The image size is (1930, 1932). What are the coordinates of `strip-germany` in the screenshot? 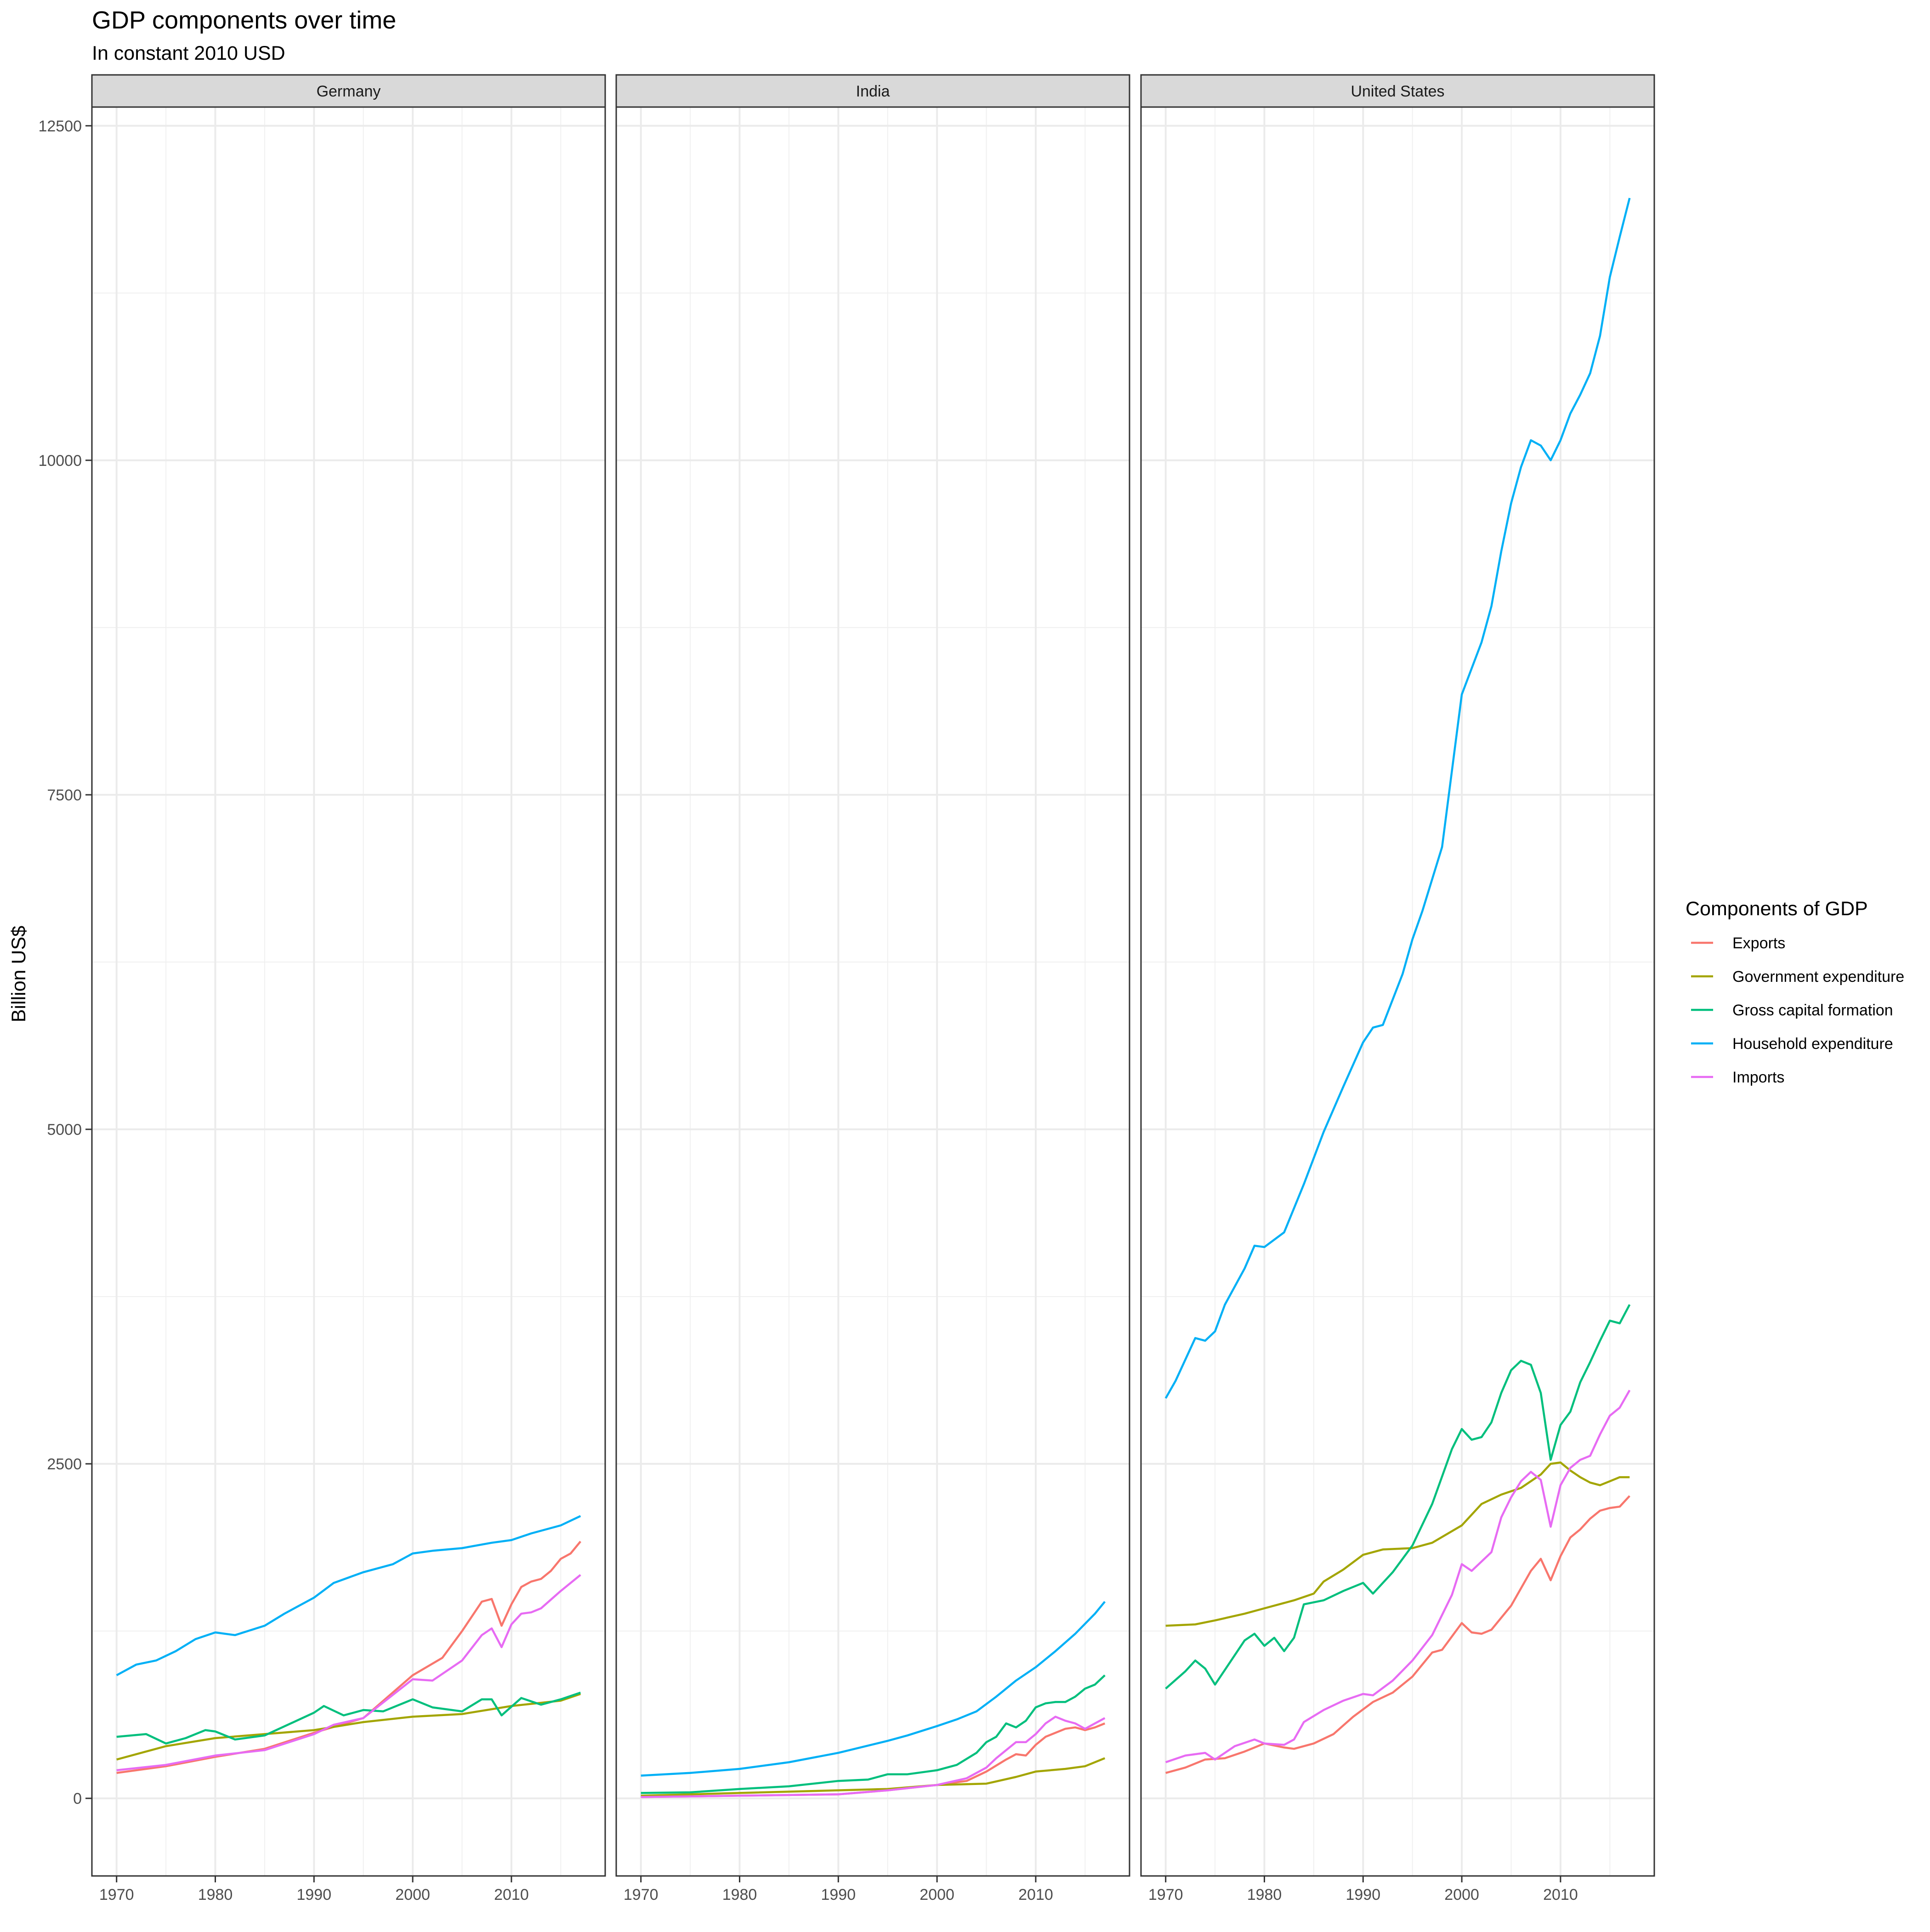 It's located at (348, 91).